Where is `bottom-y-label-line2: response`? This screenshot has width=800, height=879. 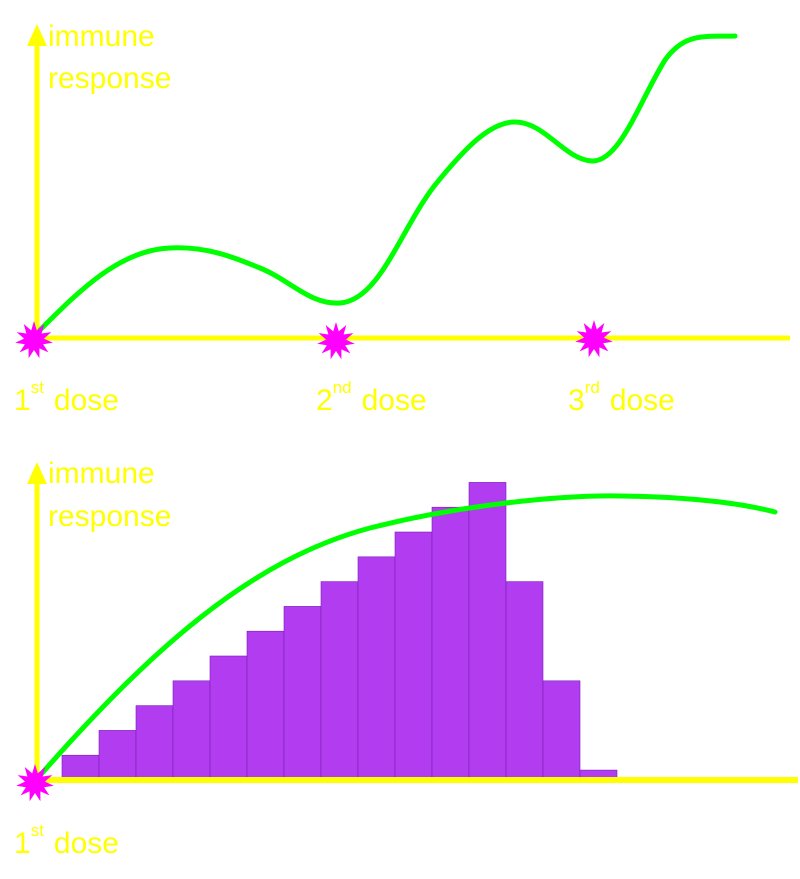
bottom-y-label-line2: response is located at coordinates (109, 516).